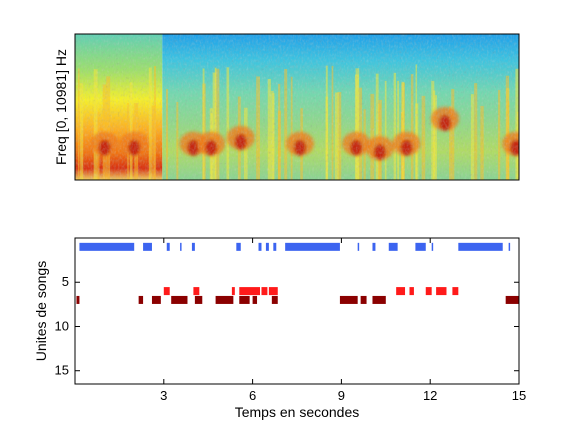  I want to click on spectrogram-ylabel: Freq [0, 10981] Hz, so click(61, 107).